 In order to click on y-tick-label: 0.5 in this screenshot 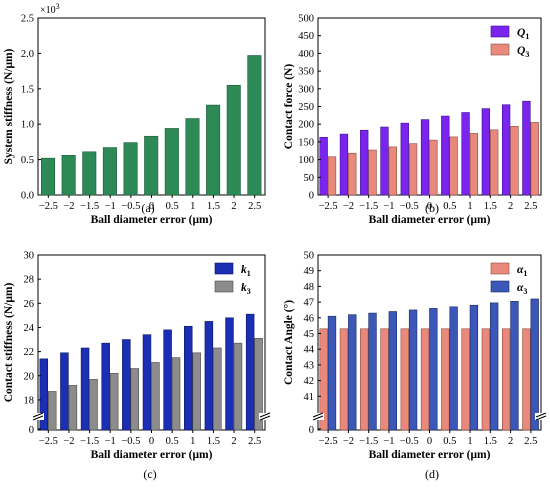, I will do `click(27, 160)`.